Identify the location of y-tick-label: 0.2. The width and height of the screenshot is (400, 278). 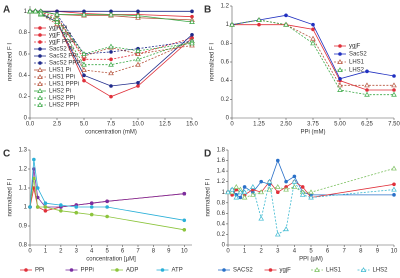
(221, 235).